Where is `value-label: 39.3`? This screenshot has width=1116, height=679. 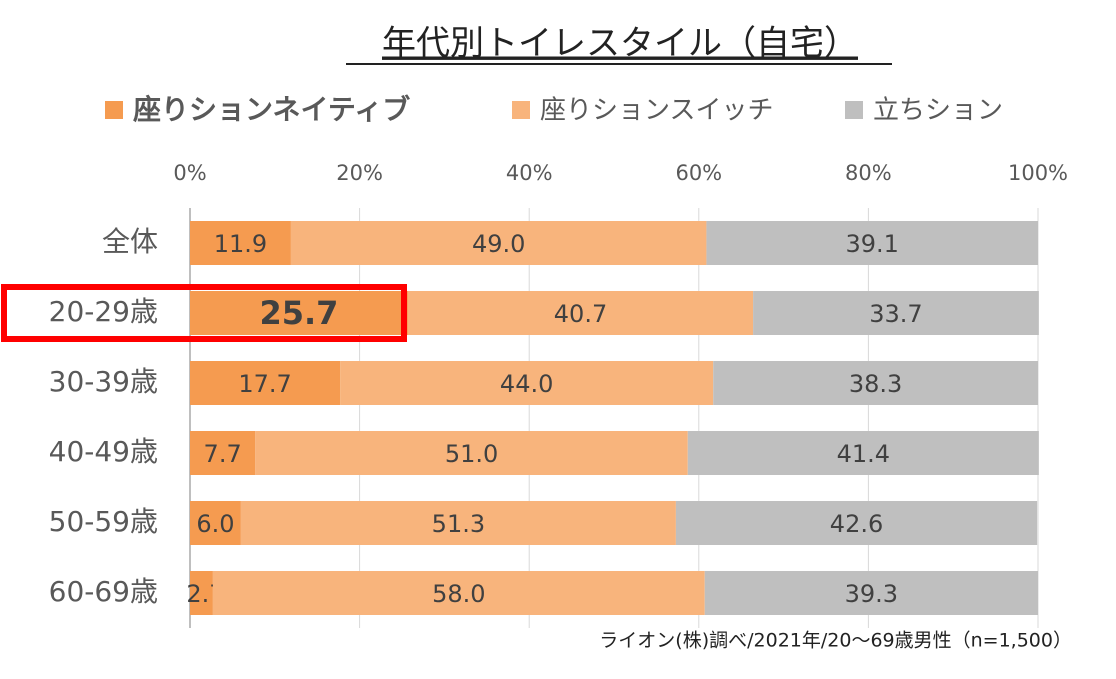 value-label: 39.3 is located at coordinates (871, 594).